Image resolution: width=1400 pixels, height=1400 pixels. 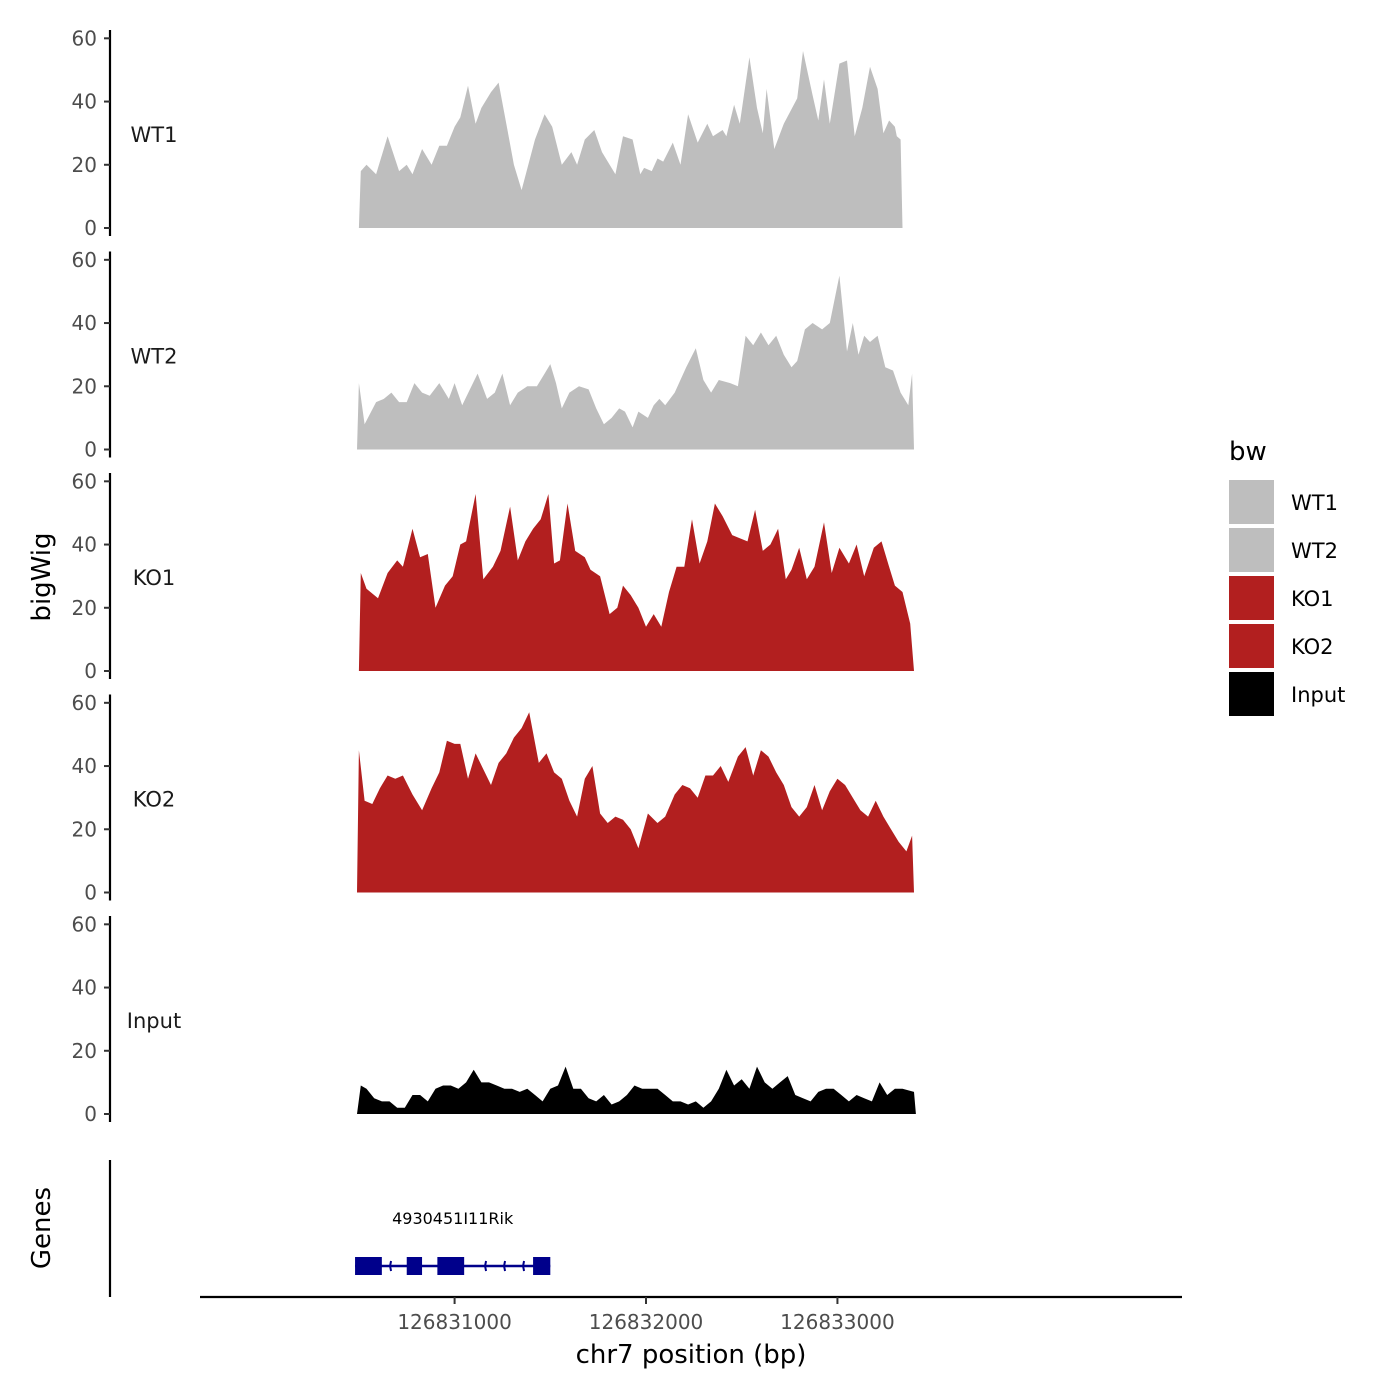 What do you see at coordinates (691, 1355) in the screenshot?
I see `x-axis-title: chr7 position (bp)` at bounding box center [691, 1355].